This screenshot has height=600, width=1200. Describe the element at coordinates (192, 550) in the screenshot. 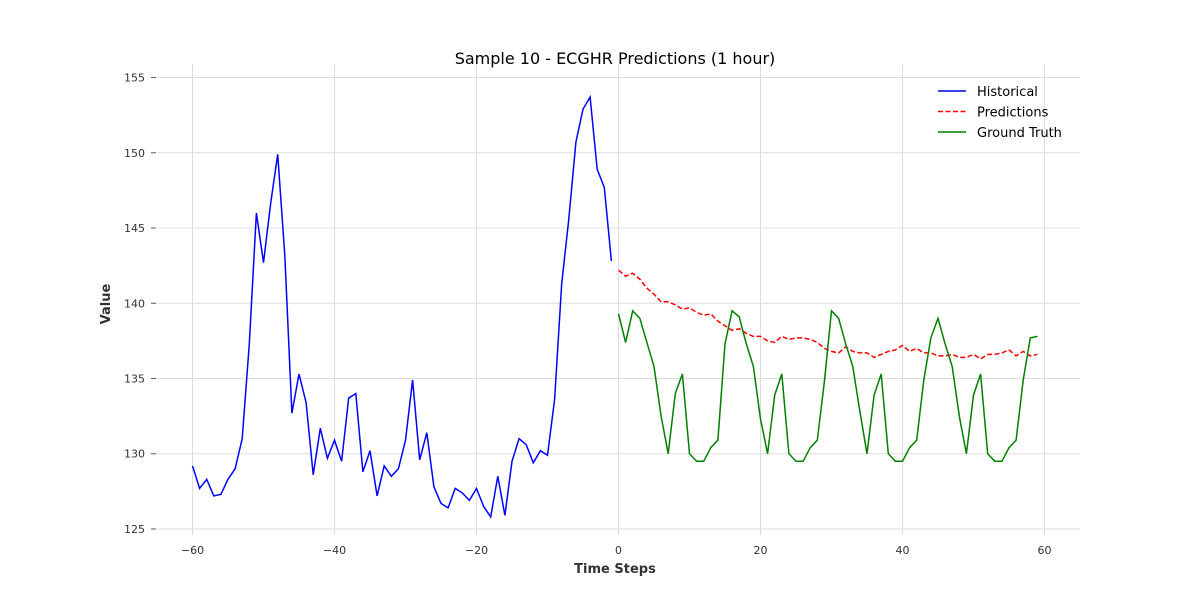

I see `x-tick-label: −60` at that location.